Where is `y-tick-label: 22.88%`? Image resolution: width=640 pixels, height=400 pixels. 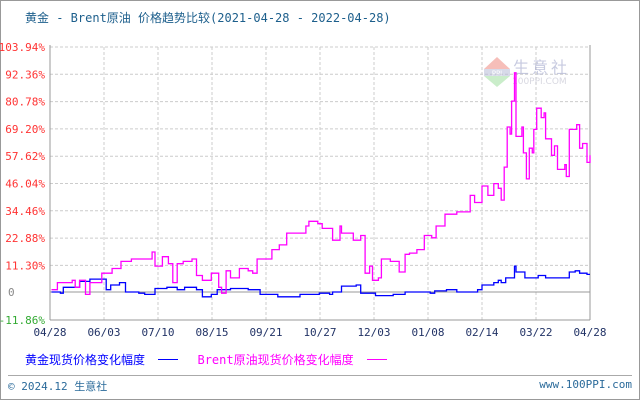 y-tick-label: 22.88% is located at coordinates (25, 238).